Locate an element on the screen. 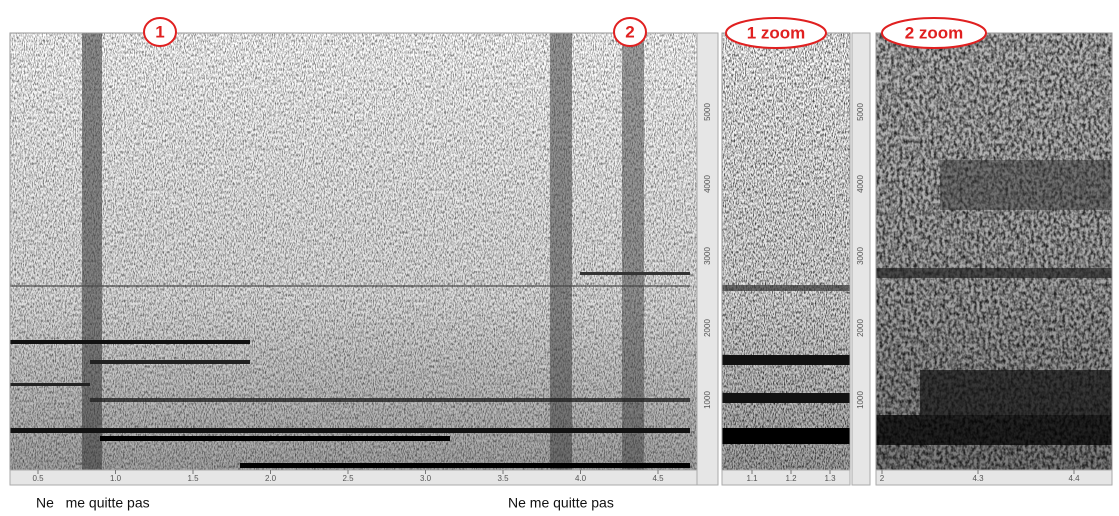 Image resolution: width=1119 pixels, height=516 pixels. x-tick-label: 1.3 is located at coordinates (830, 478).